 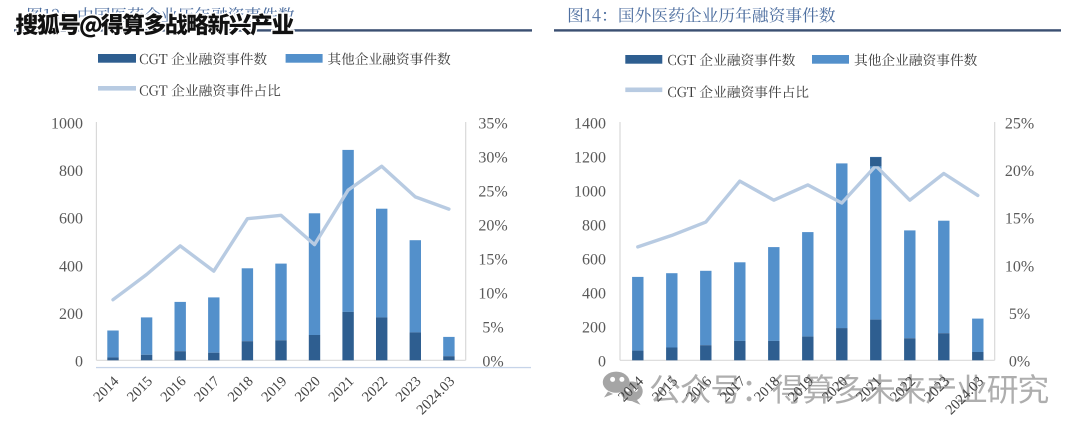 I want to click on svg-text: 1200, so click(x=590, y=157).